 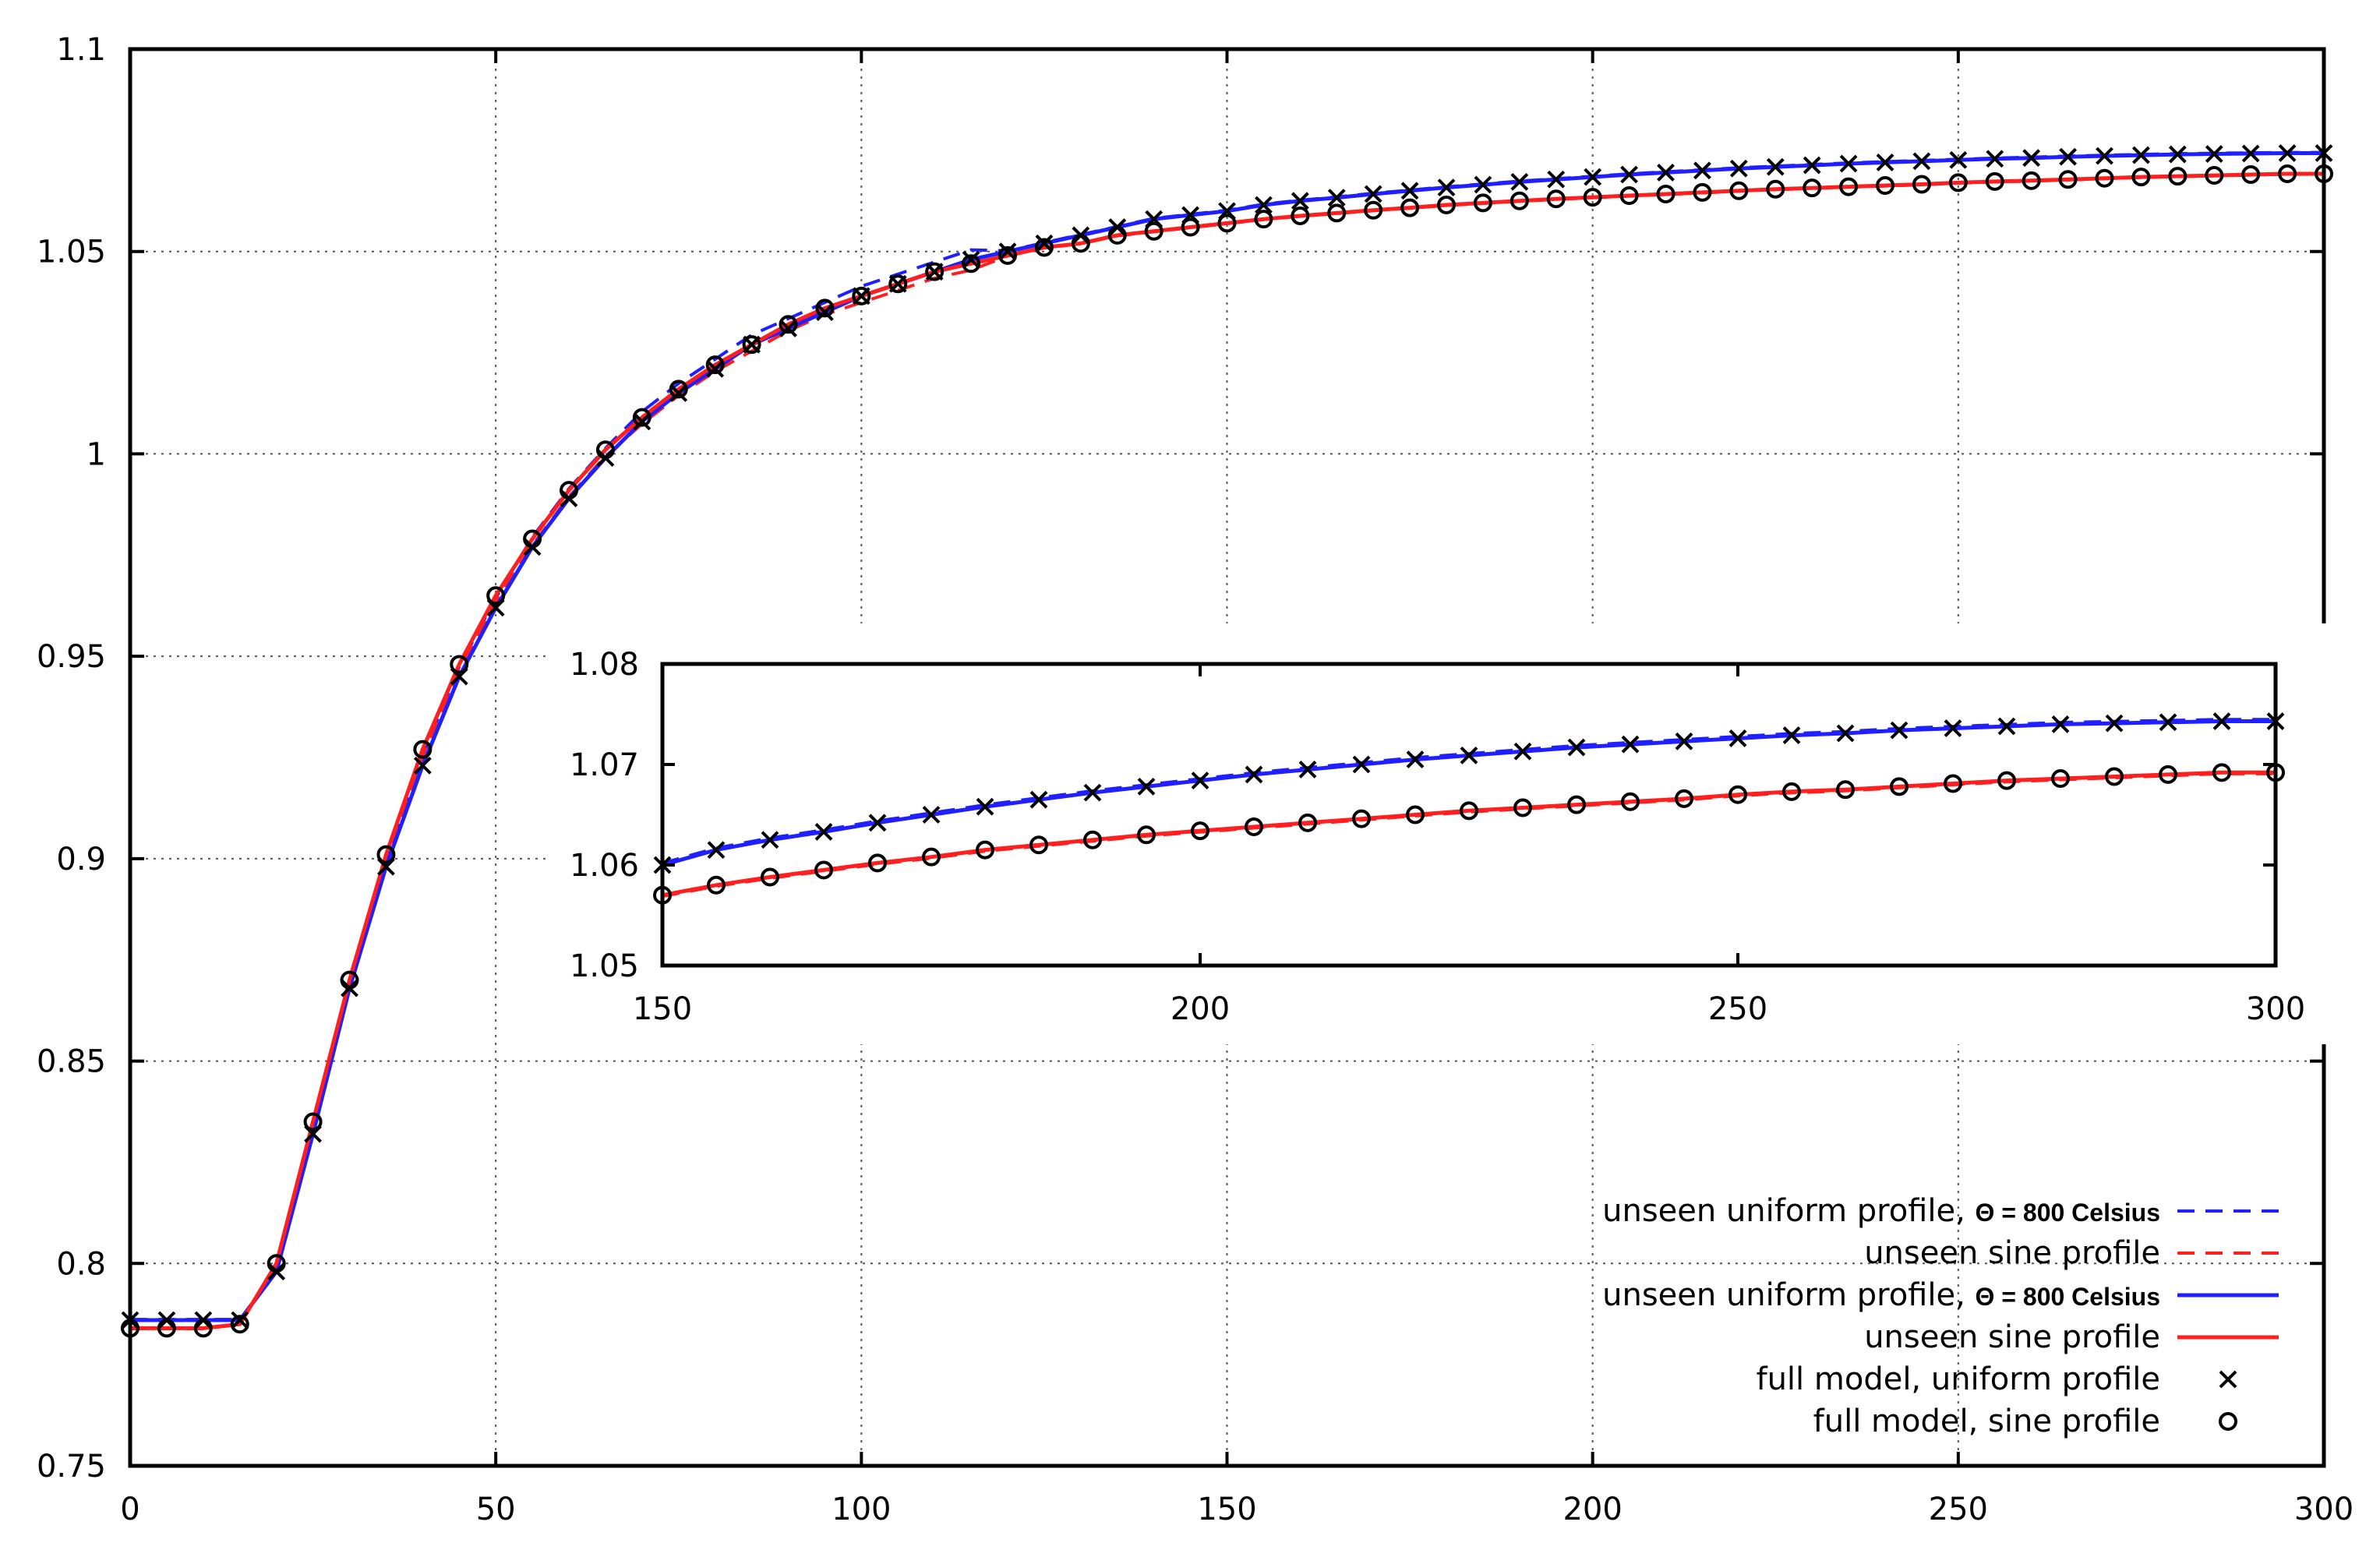 I want to click on inset-x-tick-label: 150, so click(x=663, y=1009).